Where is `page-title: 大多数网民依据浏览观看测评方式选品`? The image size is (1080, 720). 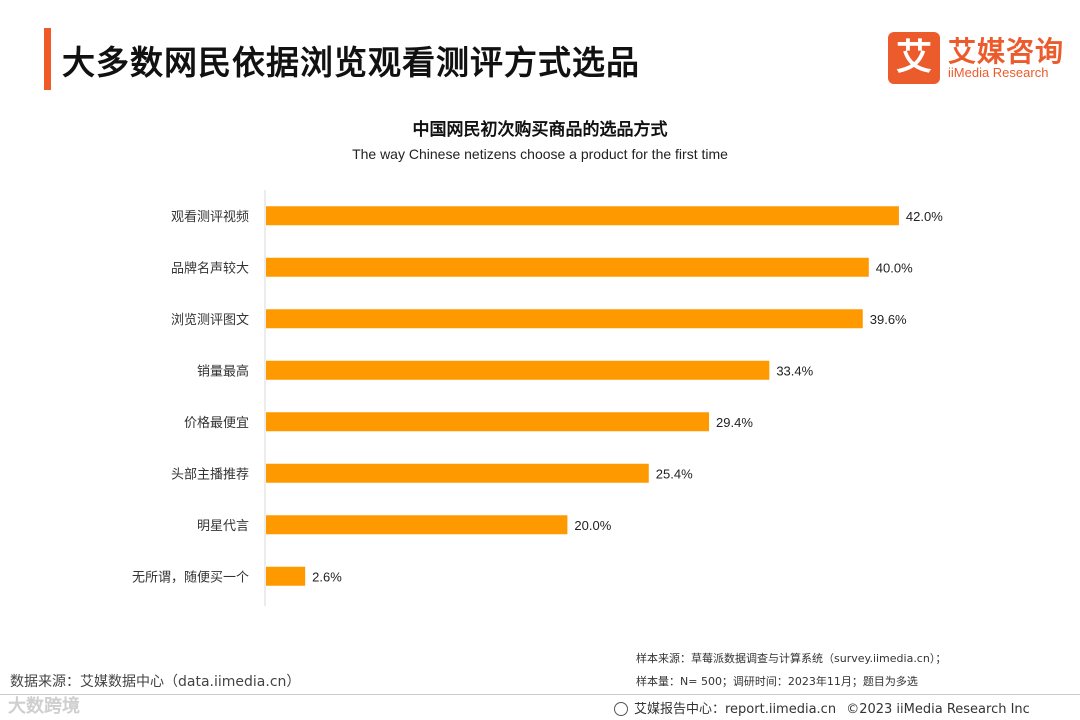 page-title: 大多数网民依据浏览观看测评方式选品 is located at coordinates (351, 62).